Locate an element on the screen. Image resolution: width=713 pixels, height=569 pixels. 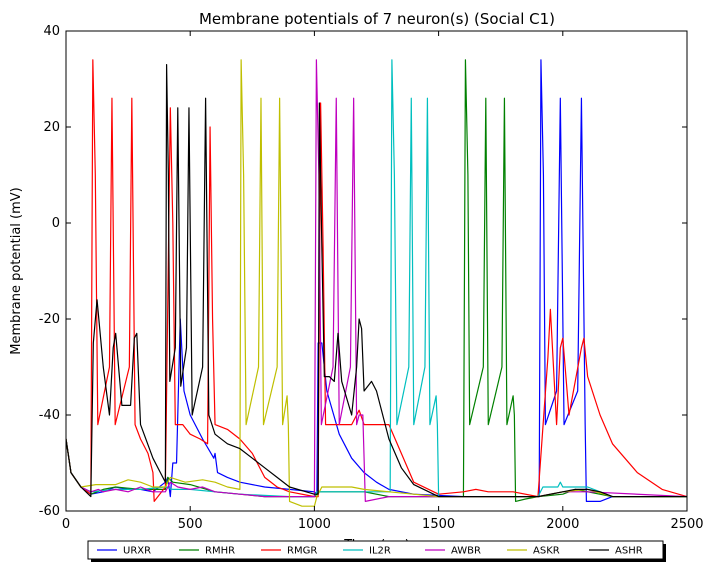
legend-label-ashr: ASHR is located at coordinates (629, 551).